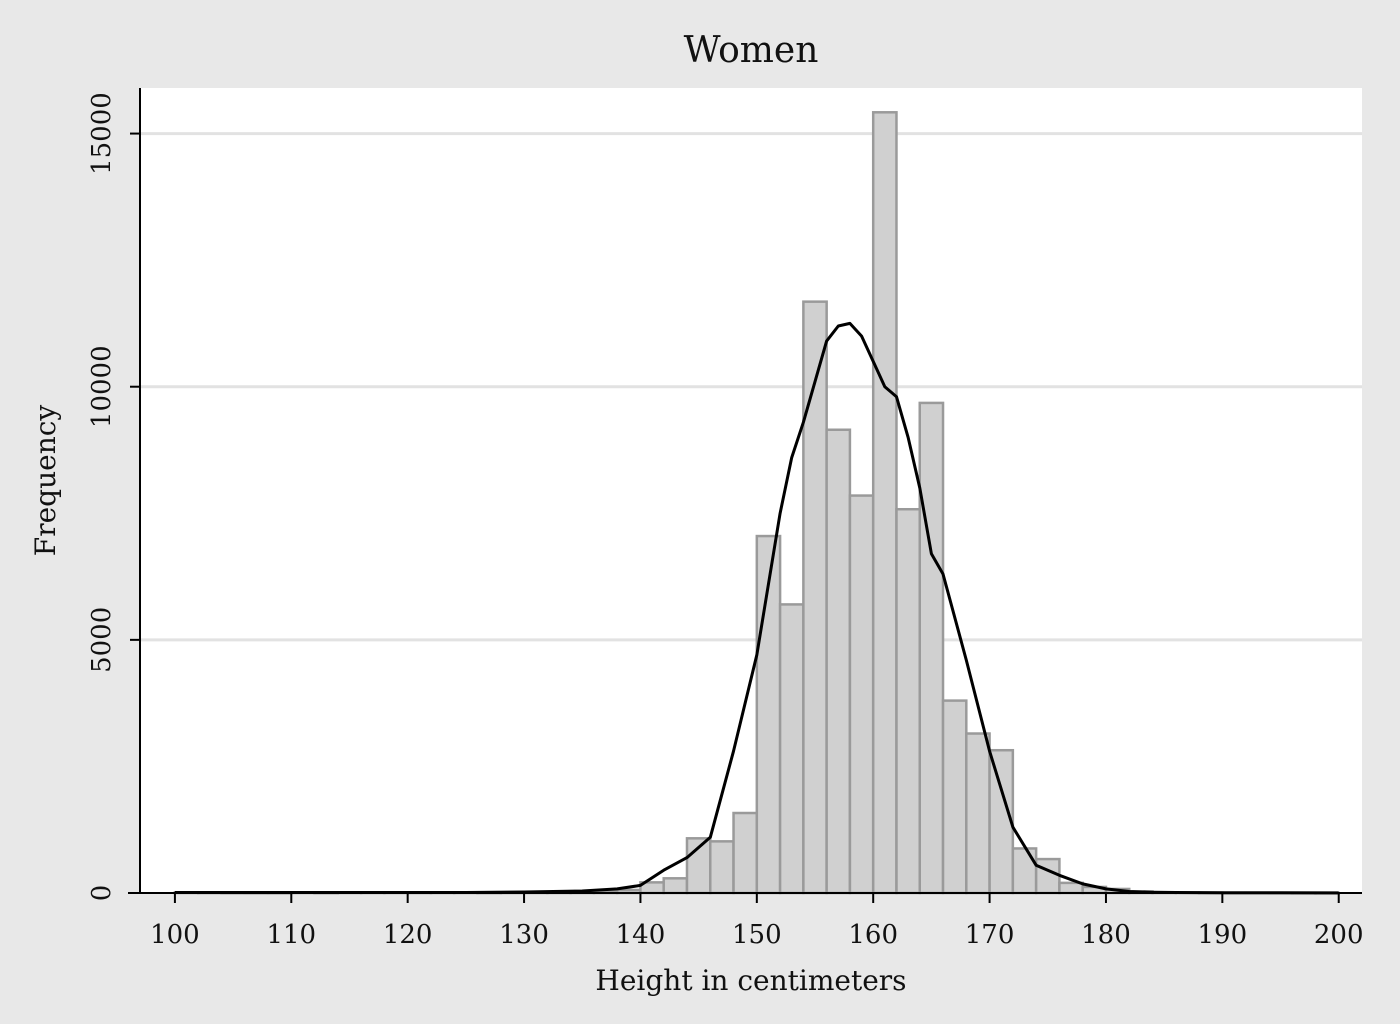  What do you see at coordinates (1339, 935) in the screenshot?
I see `x-tick-label: 200` at bounding box center [1339, 935].